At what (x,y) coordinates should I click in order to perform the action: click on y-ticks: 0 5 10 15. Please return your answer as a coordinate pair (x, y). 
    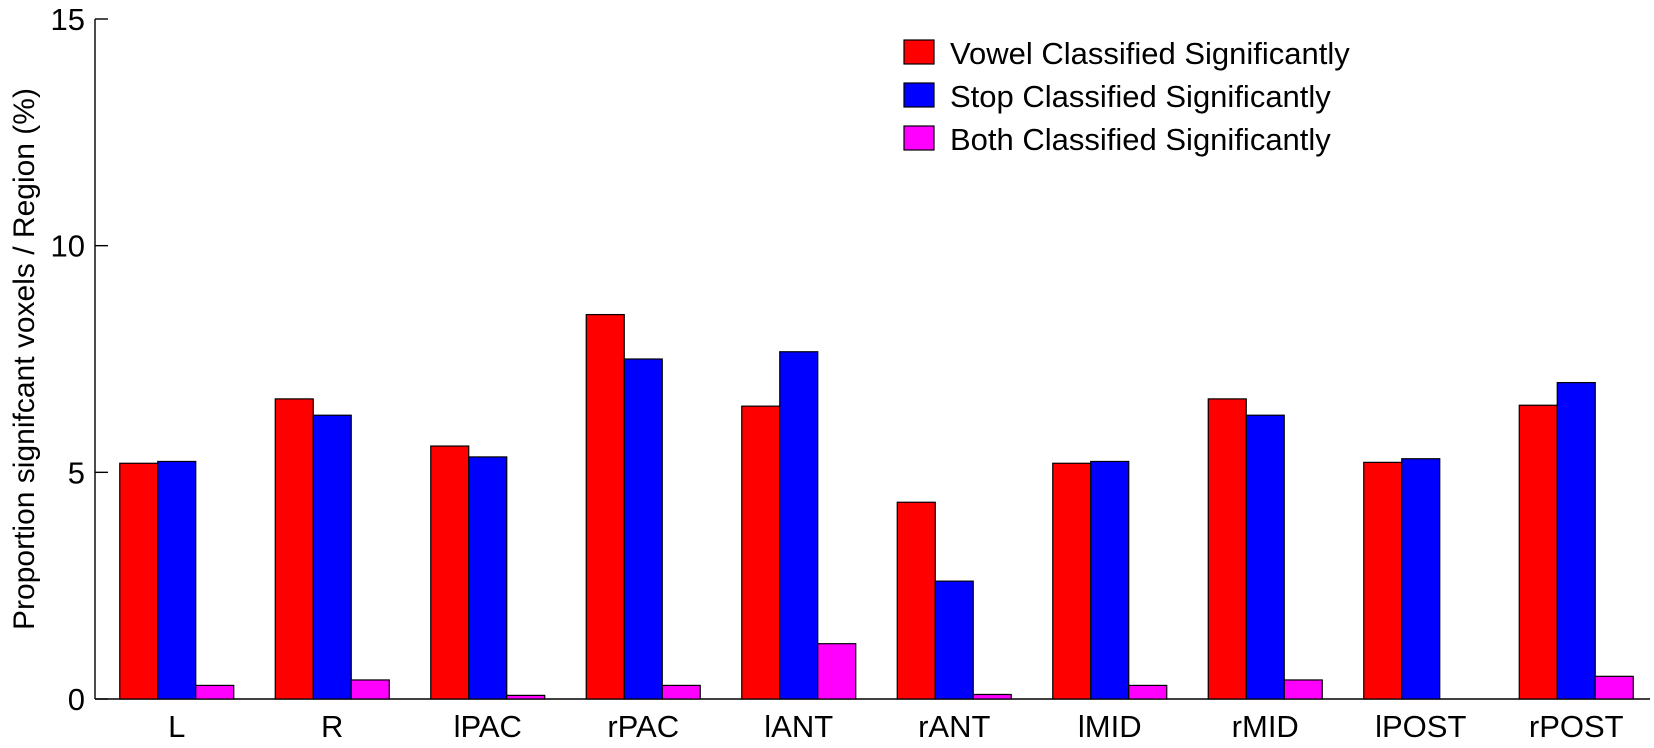
    Looking at the image, I should click on (79, 359).